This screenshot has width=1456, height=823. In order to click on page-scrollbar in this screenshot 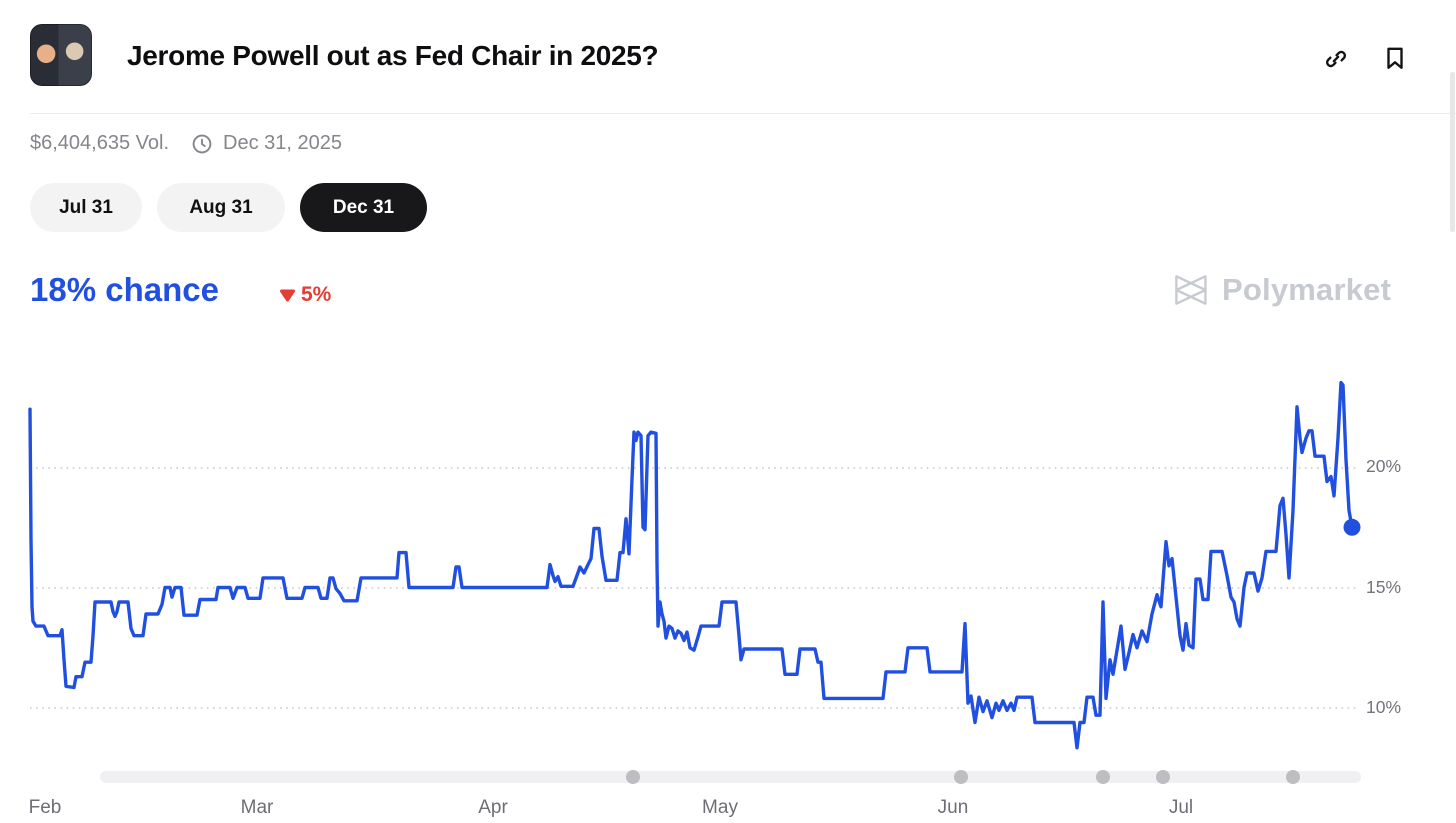, I will do `click(1452, 152)`.